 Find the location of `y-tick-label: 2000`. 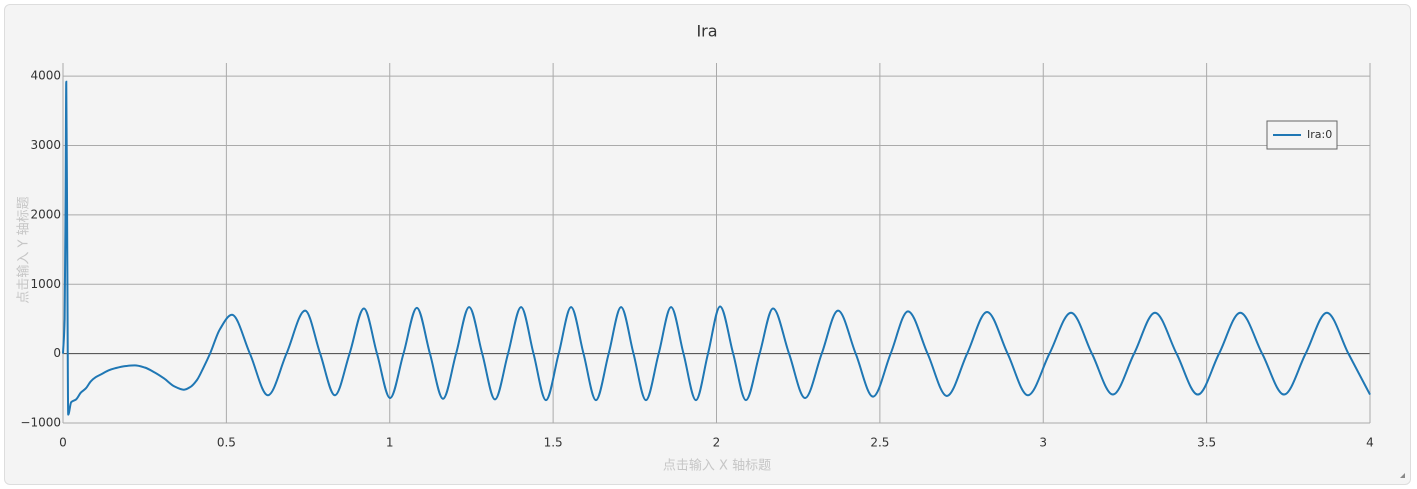

y-tick-label: 2000 is located at coordinates (45, 214).